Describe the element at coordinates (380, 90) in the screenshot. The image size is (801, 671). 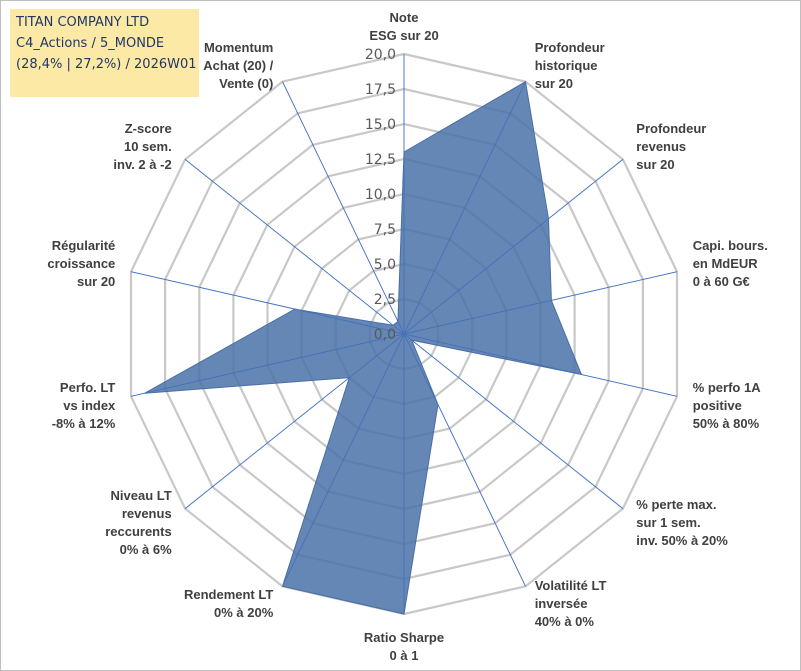
I see `tick-label: 17,5` at that location.